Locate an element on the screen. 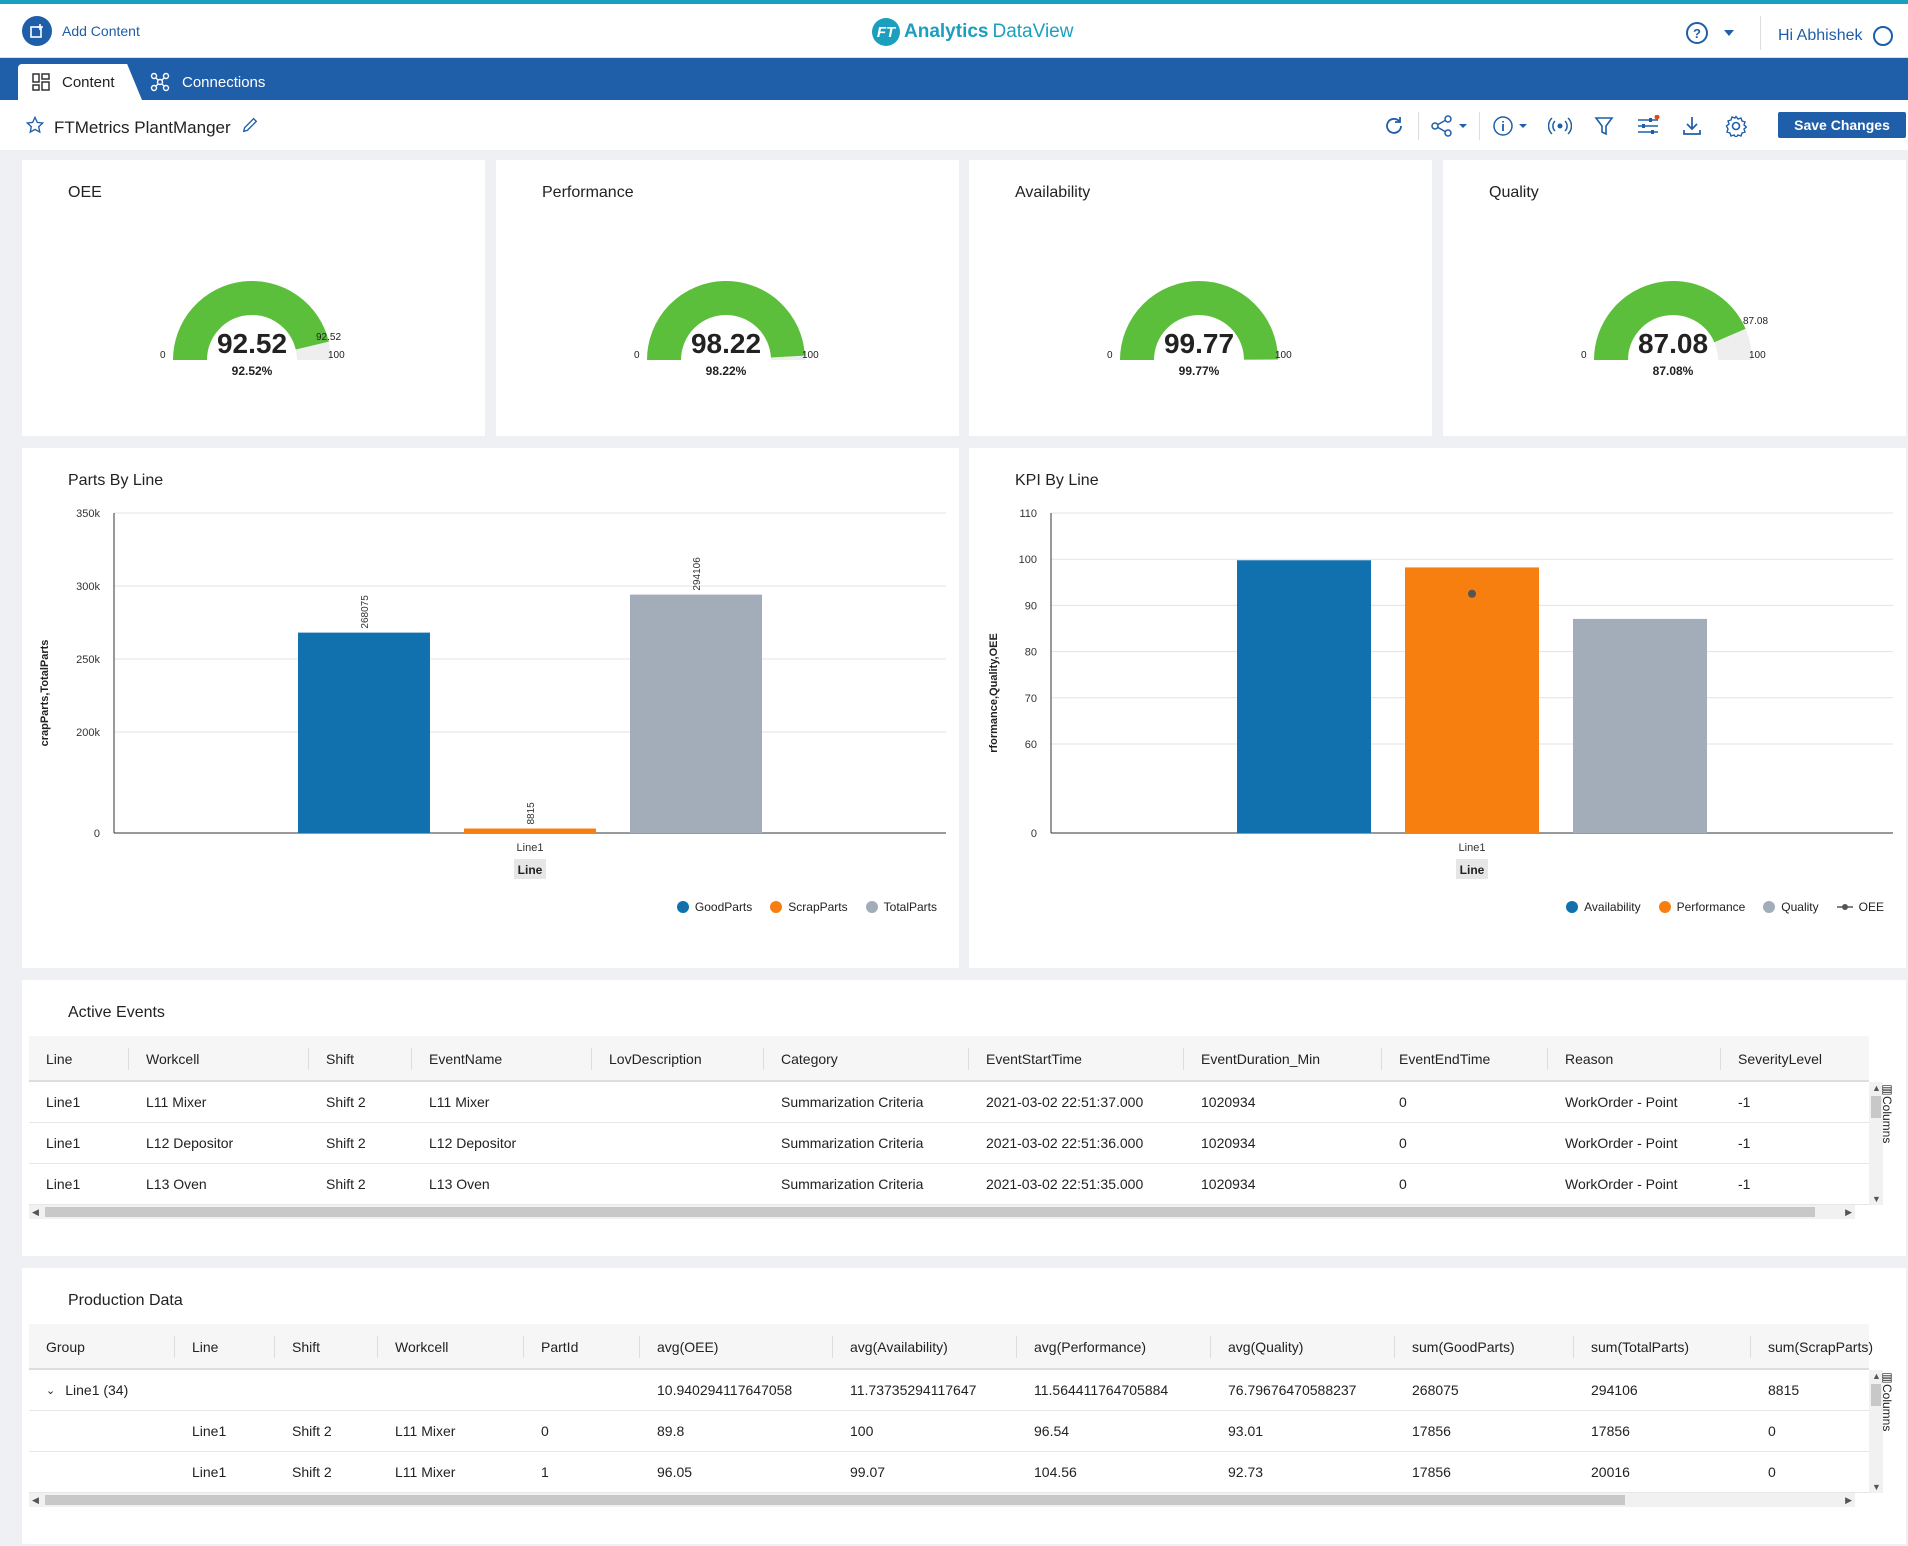 Image resolution: width=1908 pixels, height=1546 pixels. column-header: EventDuration_Min is located at coordinates (1261, 1059).